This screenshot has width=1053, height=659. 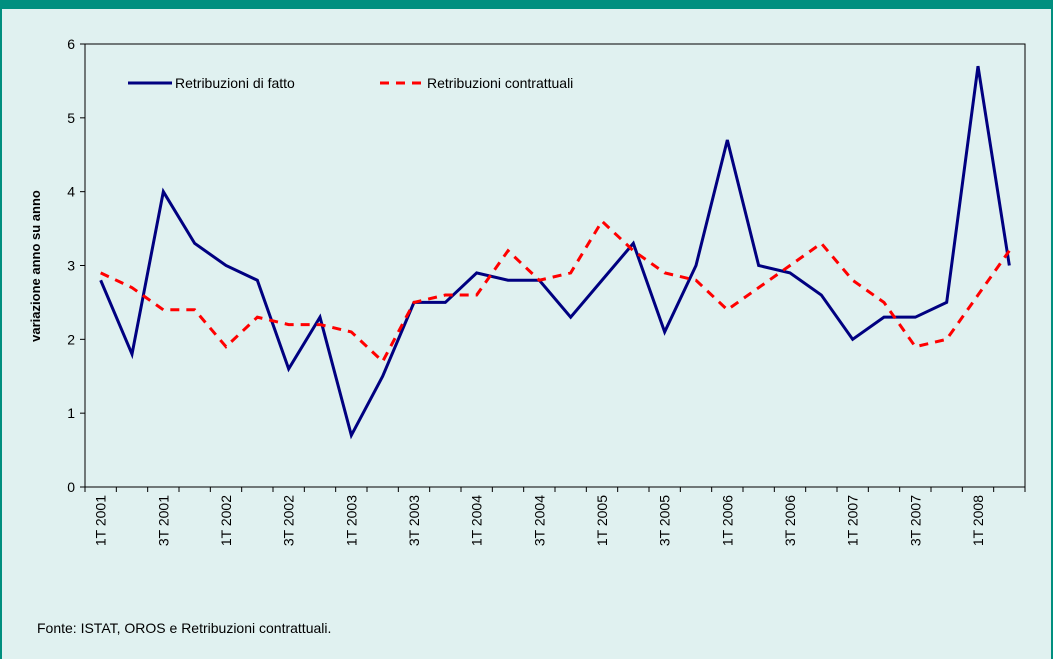 I want to click on x-tick-label: 3T 2006, so click(x=790, y=520).